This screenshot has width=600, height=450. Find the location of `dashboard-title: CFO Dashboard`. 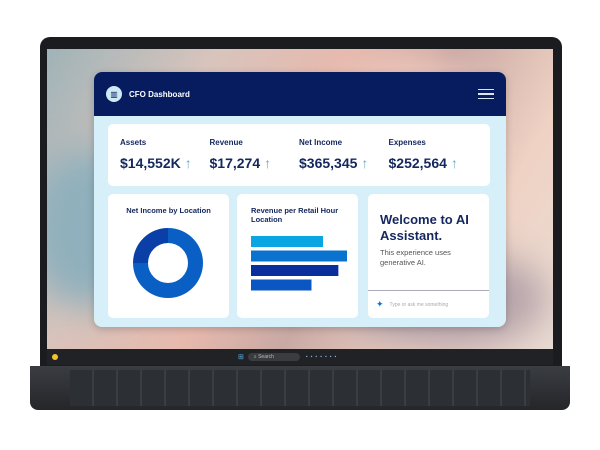

dashboard-title: CFO Dashboard is located at coordinates (159, 94).